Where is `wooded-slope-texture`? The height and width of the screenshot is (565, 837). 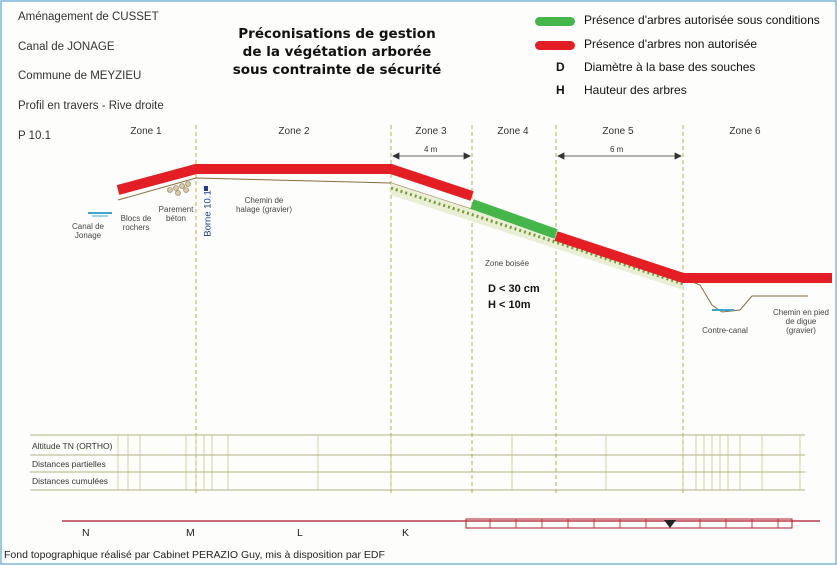 wooded-slope-texture is located at coordinates (537, 236).